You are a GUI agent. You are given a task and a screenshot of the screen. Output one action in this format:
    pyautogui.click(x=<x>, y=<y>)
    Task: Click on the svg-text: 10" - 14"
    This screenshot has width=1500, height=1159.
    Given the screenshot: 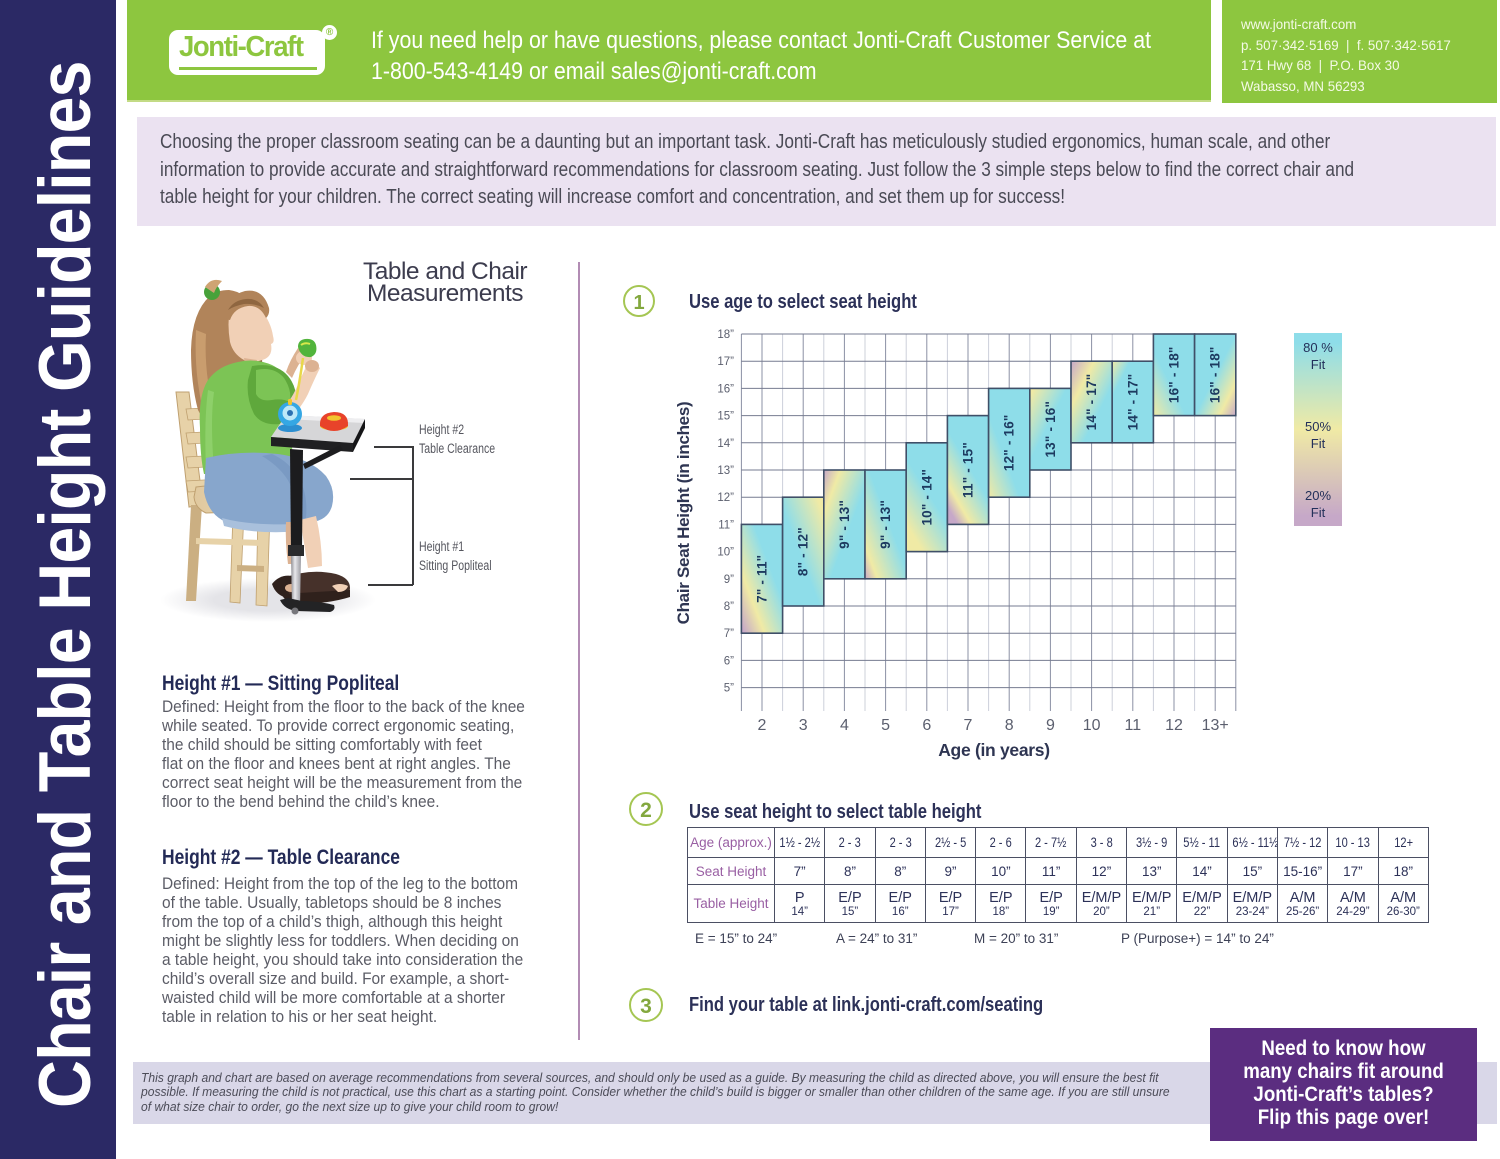 What is the action you would take?
    pyautogui.click(x=926, y=497)
    